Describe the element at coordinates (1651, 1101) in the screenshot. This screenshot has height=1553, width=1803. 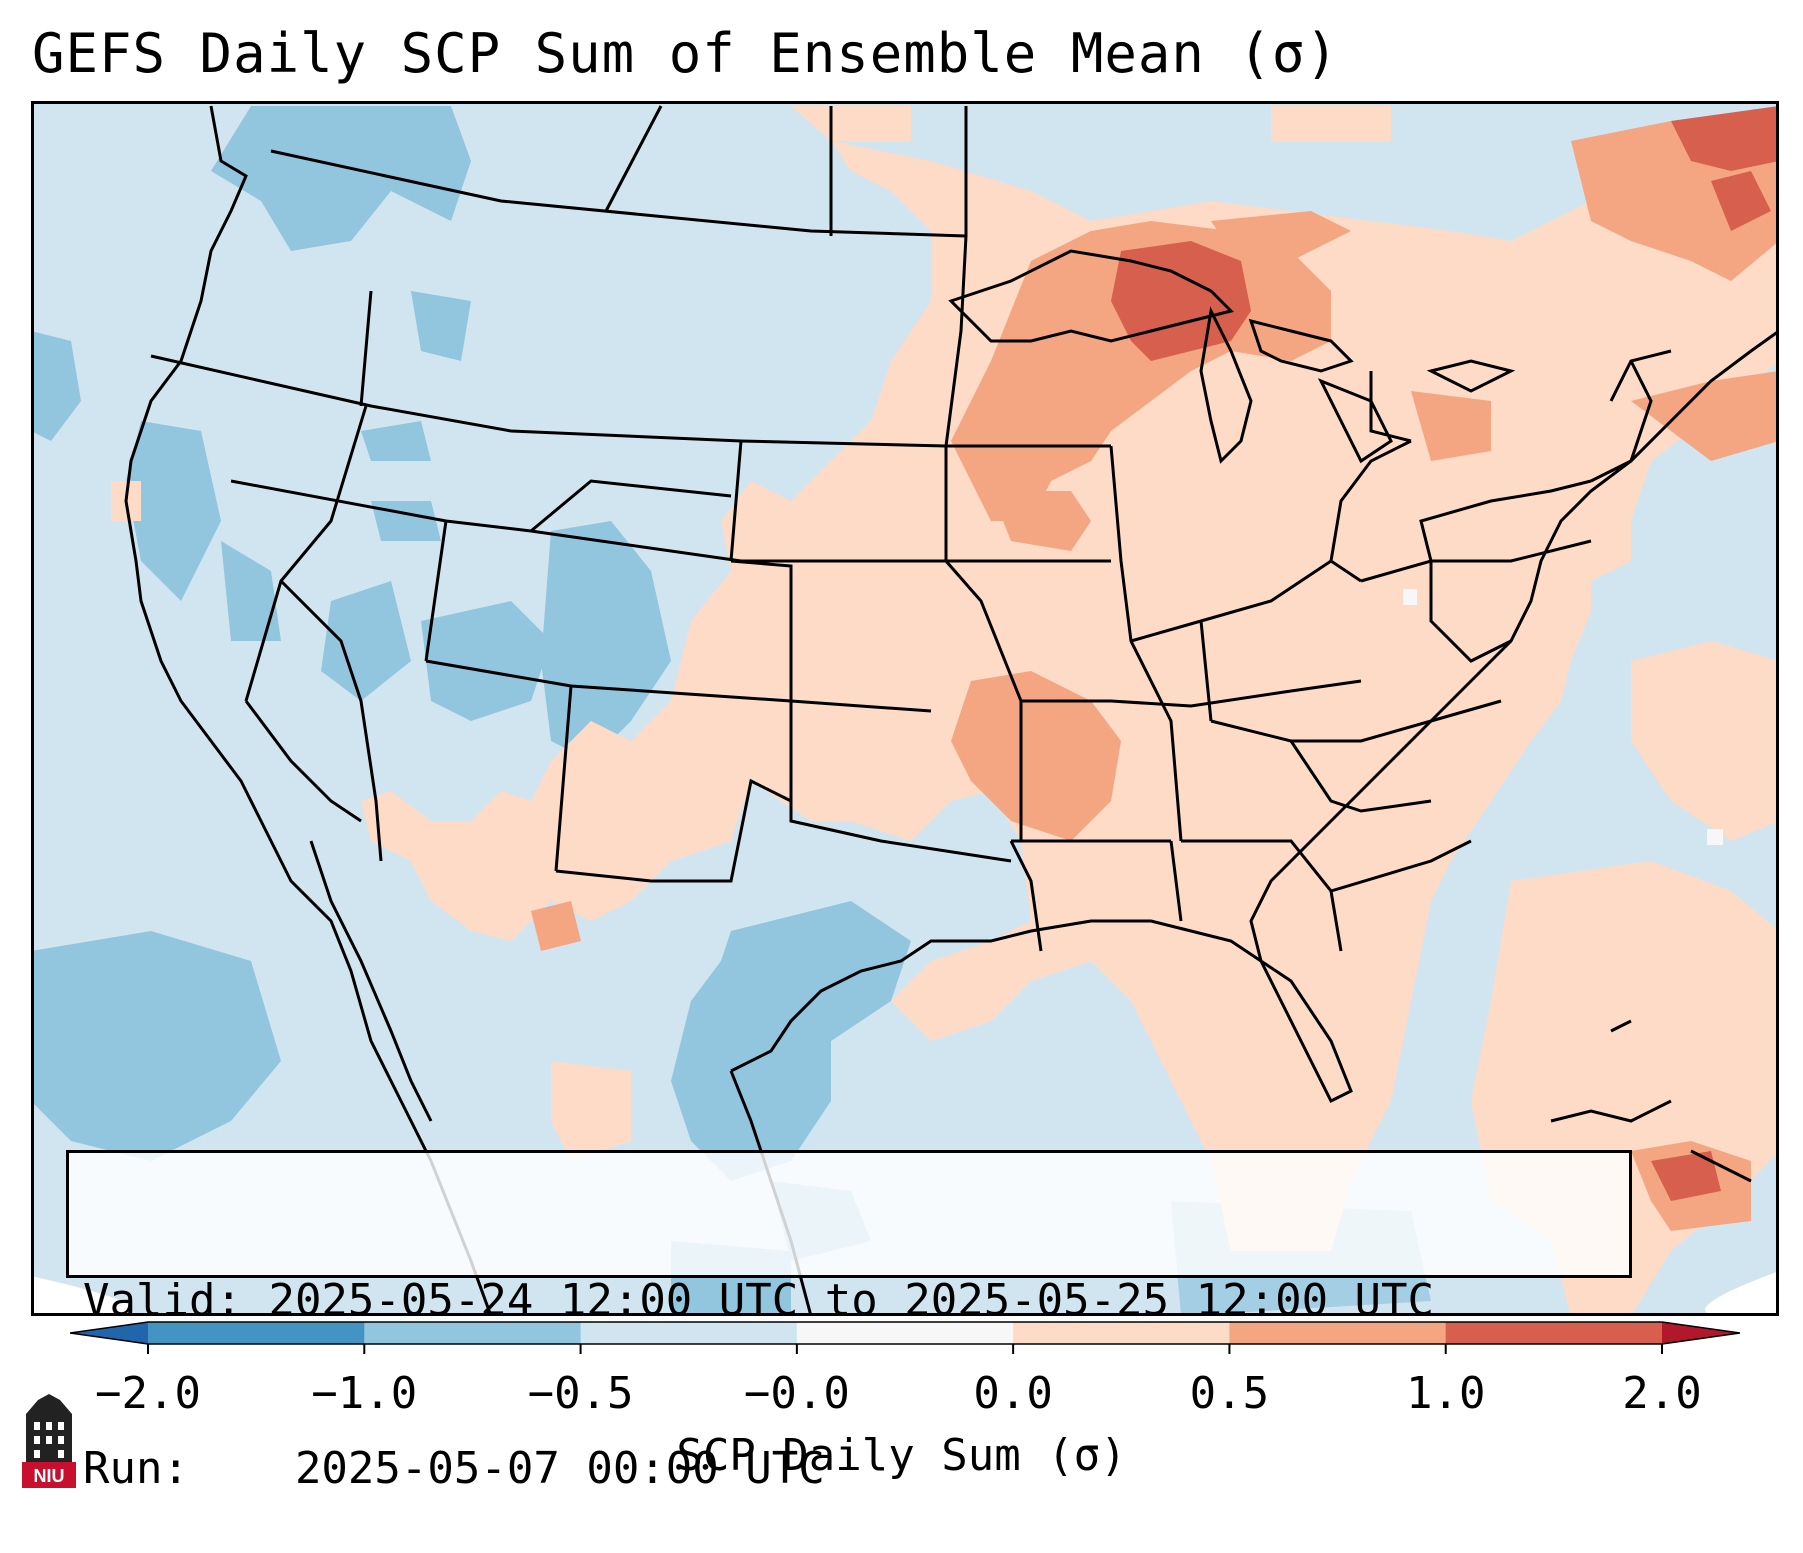
I see `caribbean-islands` at that location.